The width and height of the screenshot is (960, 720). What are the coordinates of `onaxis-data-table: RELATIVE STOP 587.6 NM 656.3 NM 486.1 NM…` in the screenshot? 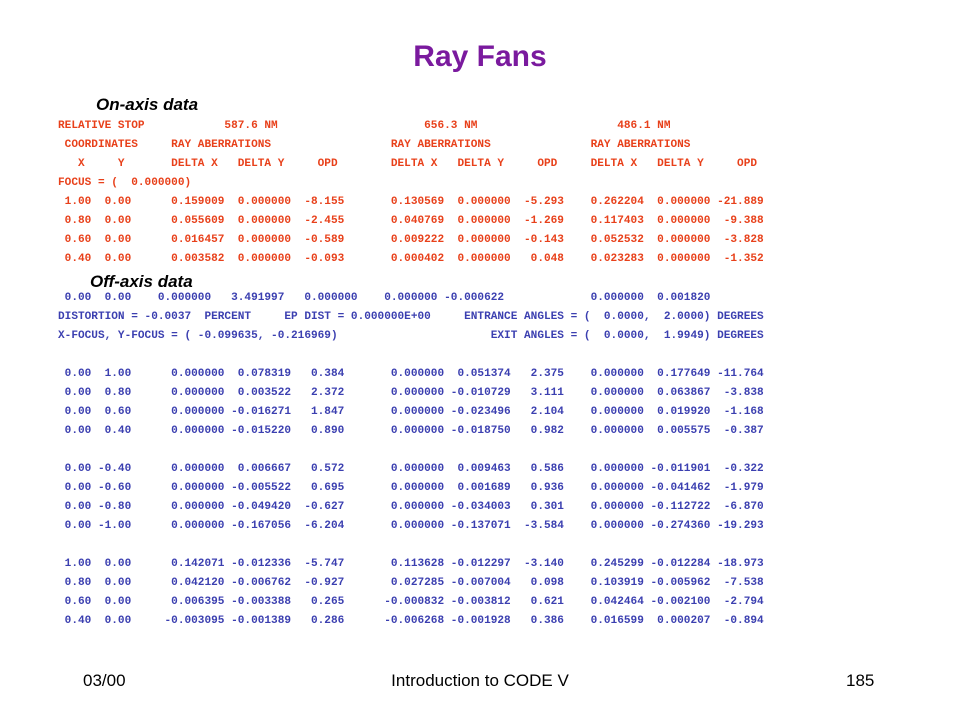 It's located at (411, 192).